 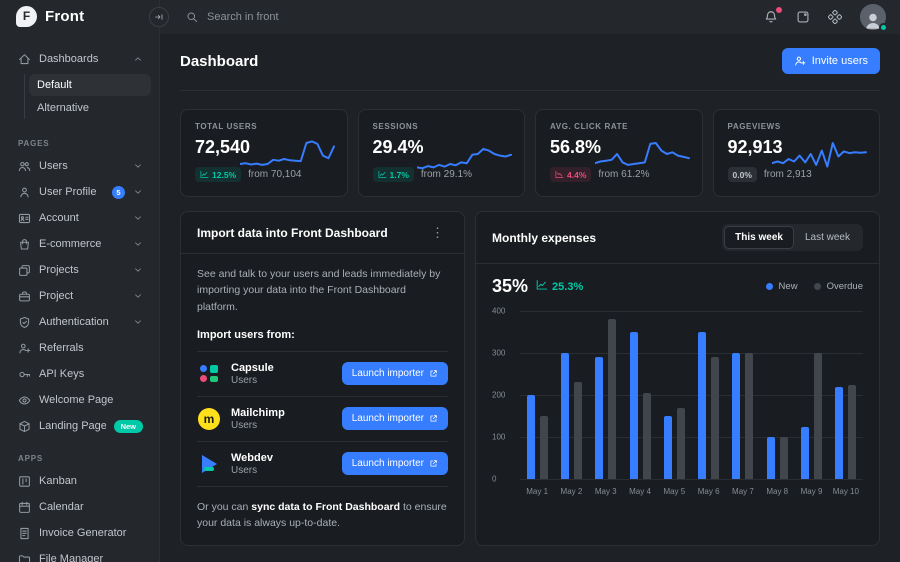 What do you see at coordinates (24, 244) in the screenshot?
I see `shop-icon` at bounding box center [24, 244].